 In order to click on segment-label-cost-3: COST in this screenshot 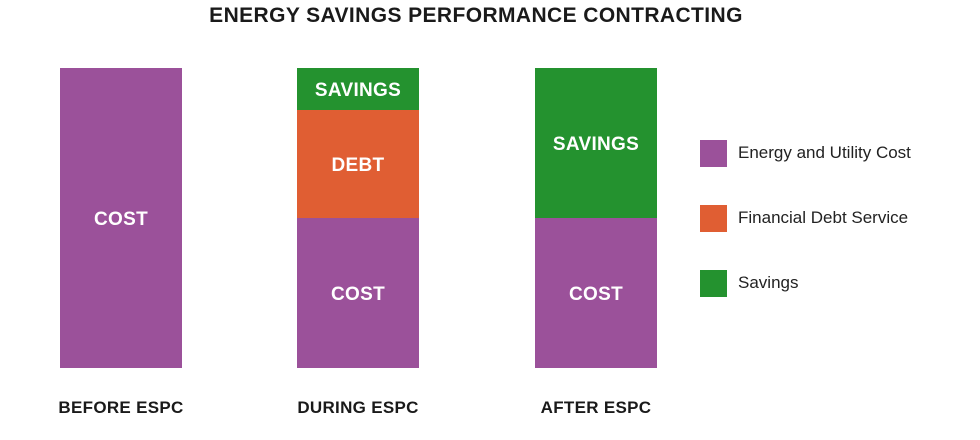, I will do `click(596, 294)`.